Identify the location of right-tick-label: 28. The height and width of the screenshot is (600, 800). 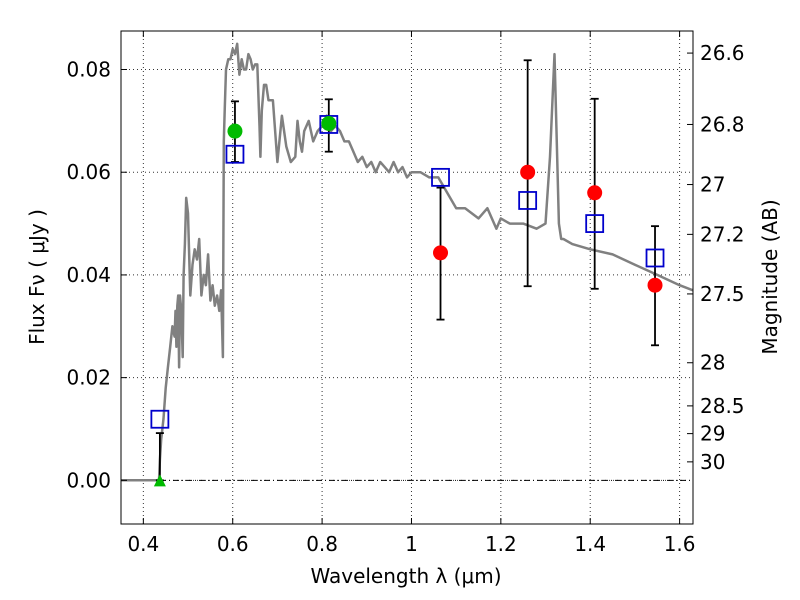
(712, 363).